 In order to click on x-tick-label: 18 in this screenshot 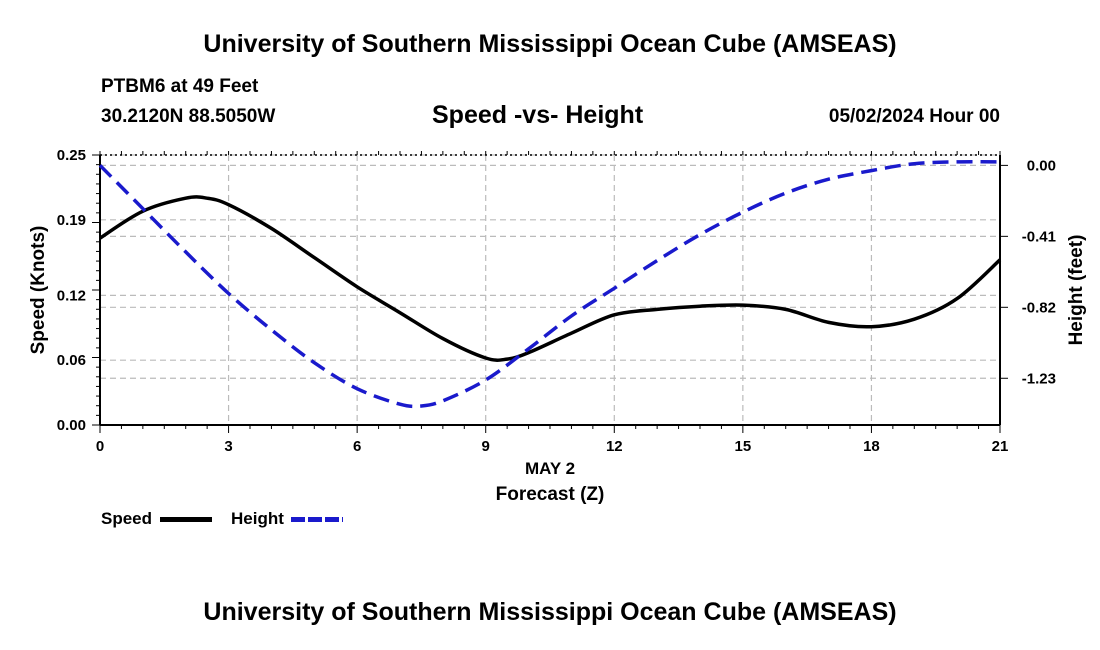, I will do `click(871, 446)`.